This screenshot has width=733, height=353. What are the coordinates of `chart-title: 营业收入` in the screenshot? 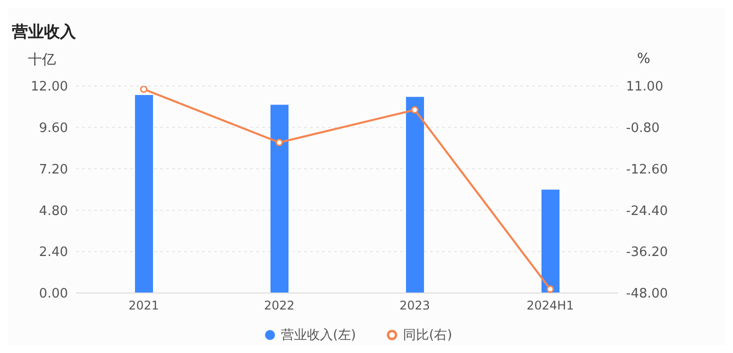 It's located at (44, 32).